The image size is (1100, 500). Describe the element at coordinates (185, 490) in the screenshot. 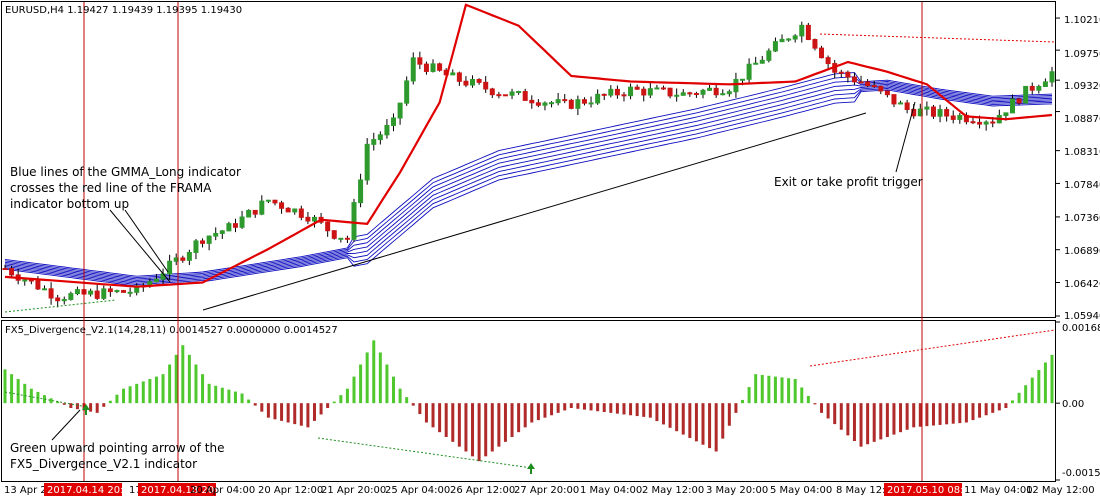

I see `time-label-highlighted: 2017.04.18 20:00` at that location.